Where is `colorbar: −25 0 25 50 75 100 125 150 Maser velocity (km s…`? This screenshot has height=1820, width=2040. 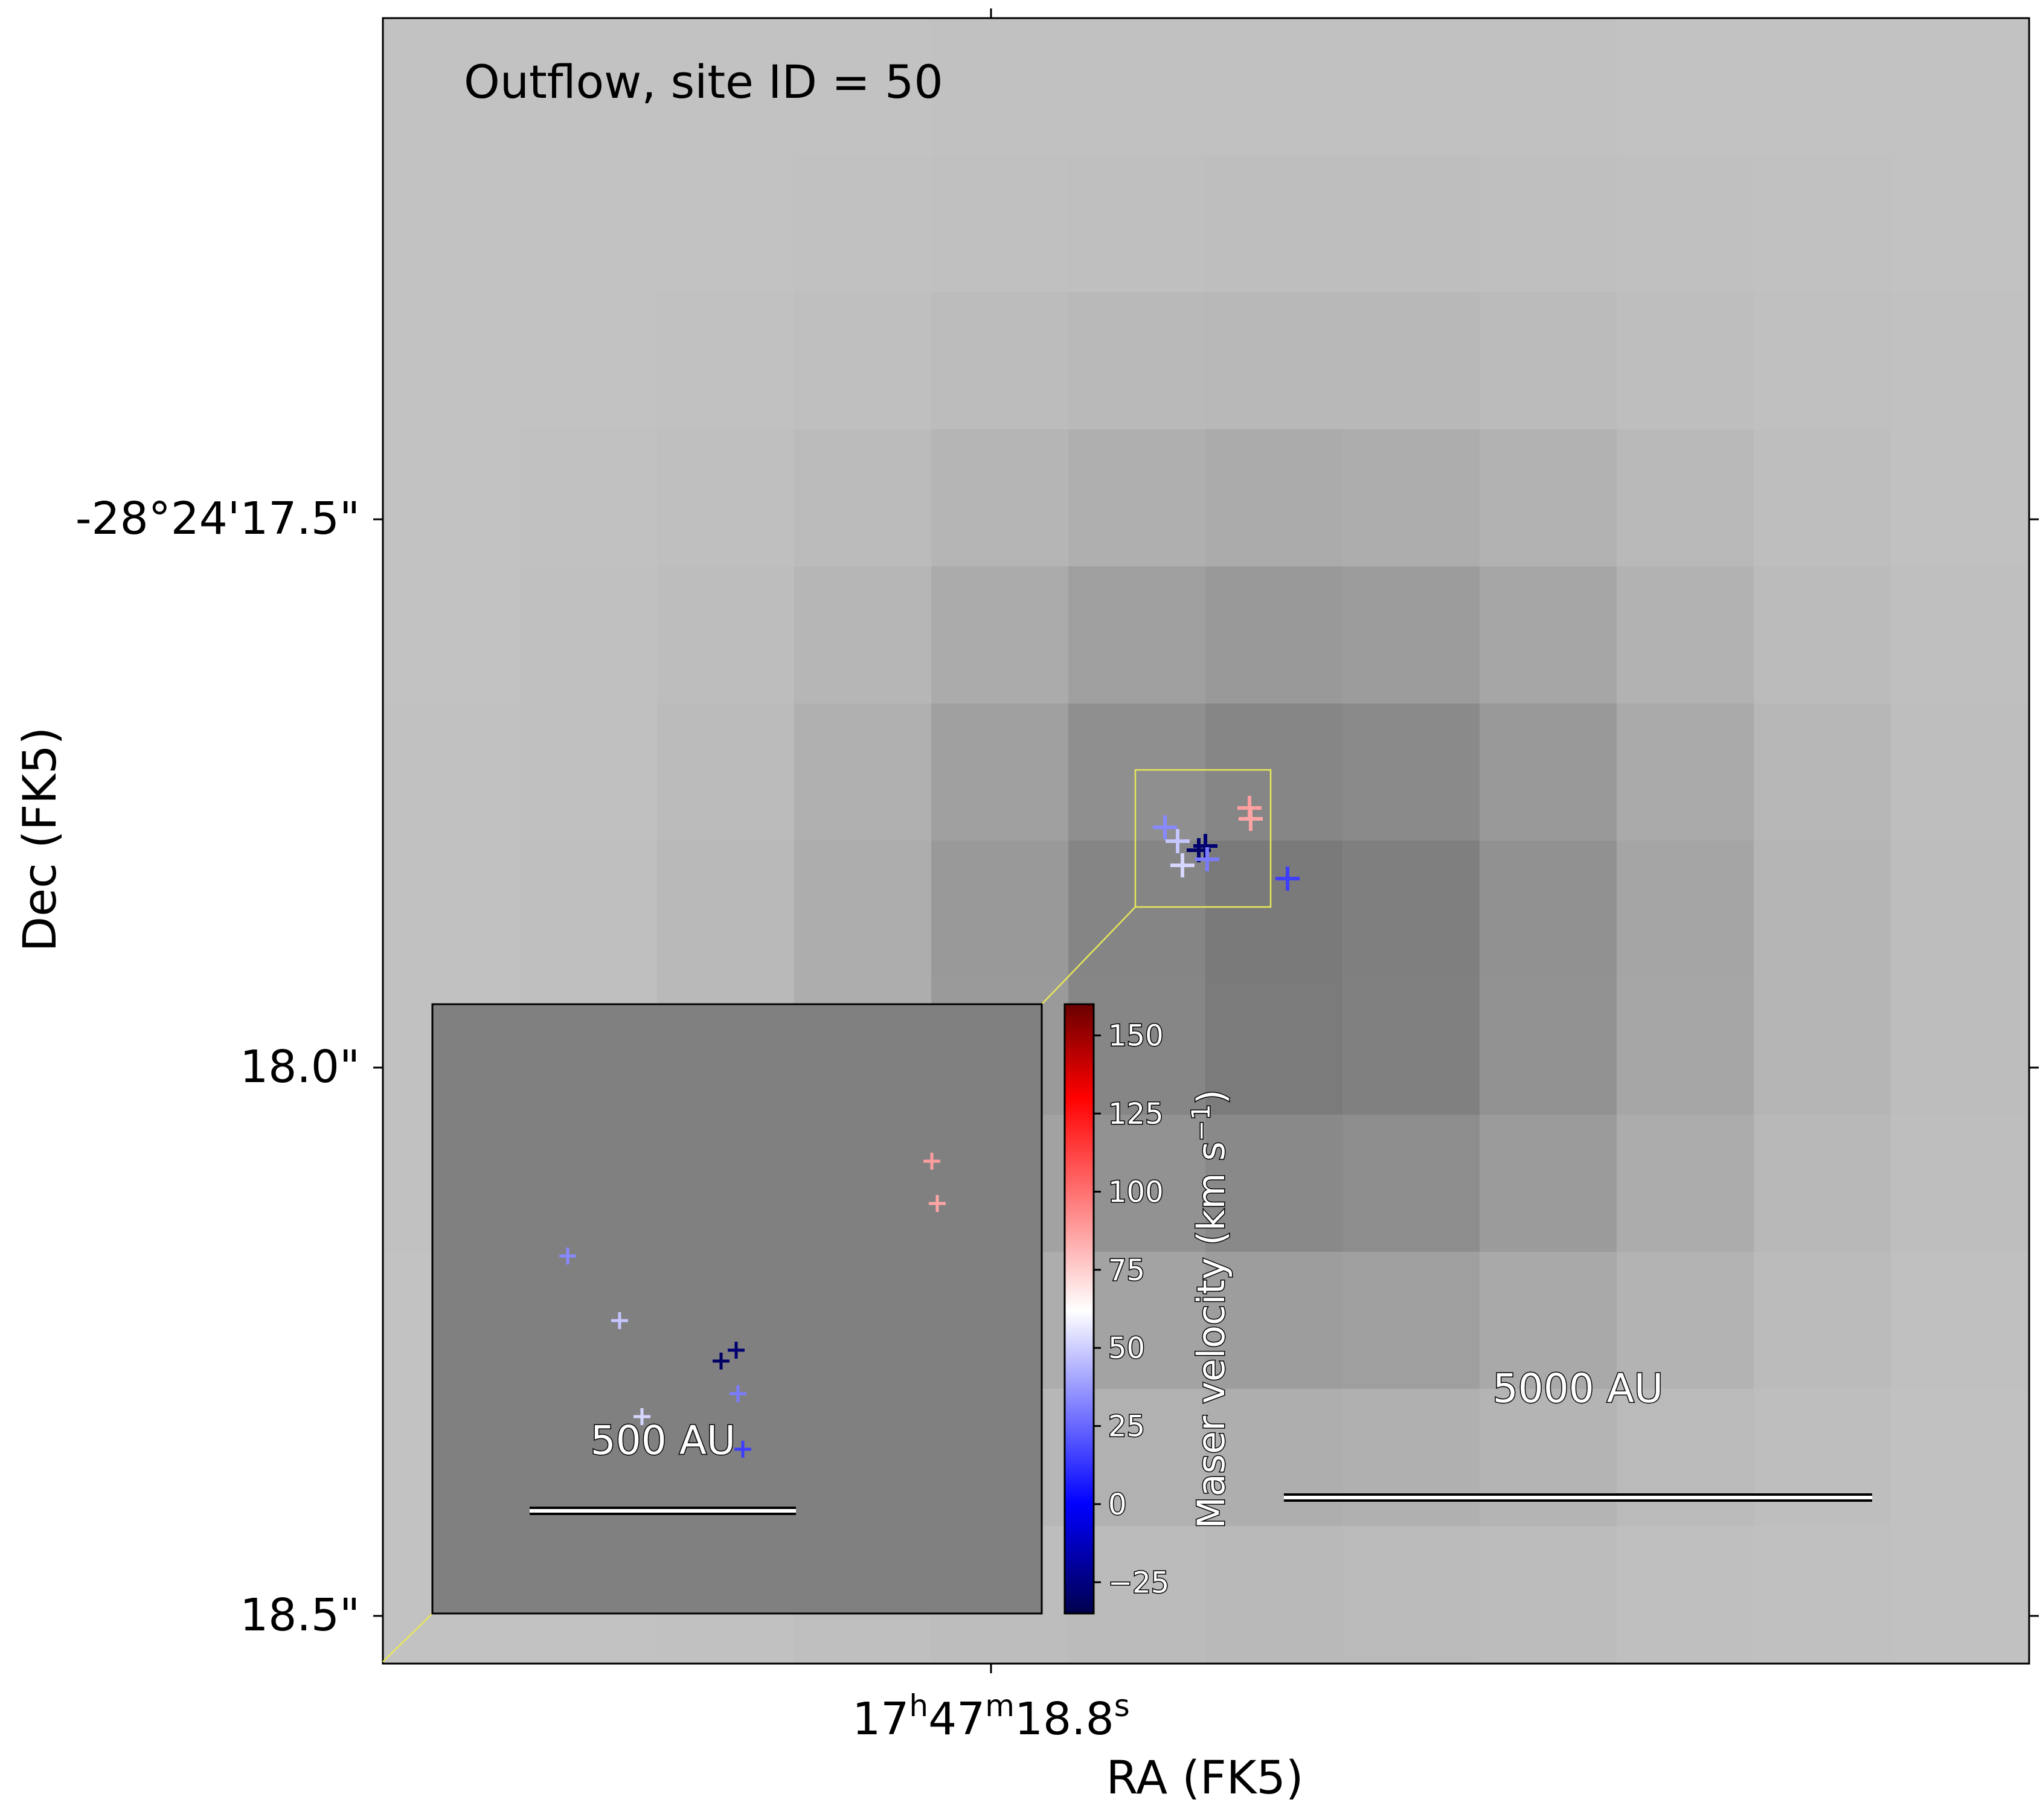 colorbar: −25 0 25 50 75 100 125 150 Maser velocity (km s… is located at coordinates (1148, 1309).